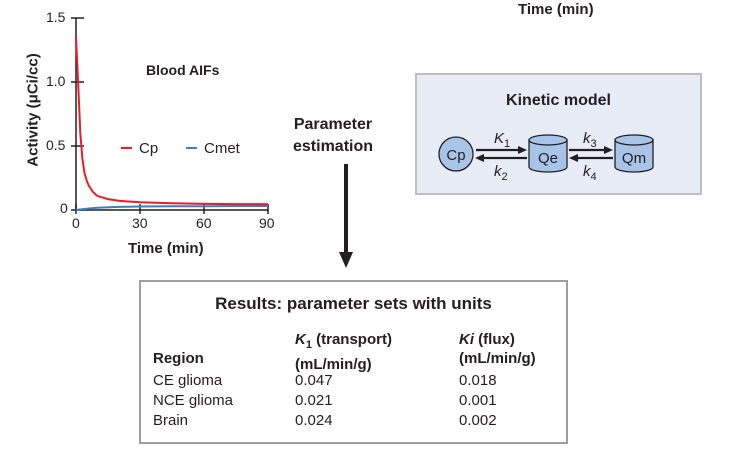  What do you see at coordinates (346, 260) in the screenshot?
I see `down-arrow-head` at bounding box center [346, 260].